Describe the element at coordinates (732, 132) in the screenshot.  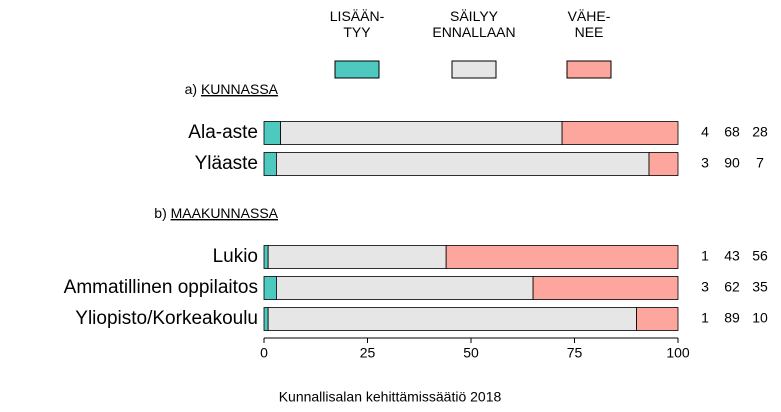
I see `value-label: 68` at that location.